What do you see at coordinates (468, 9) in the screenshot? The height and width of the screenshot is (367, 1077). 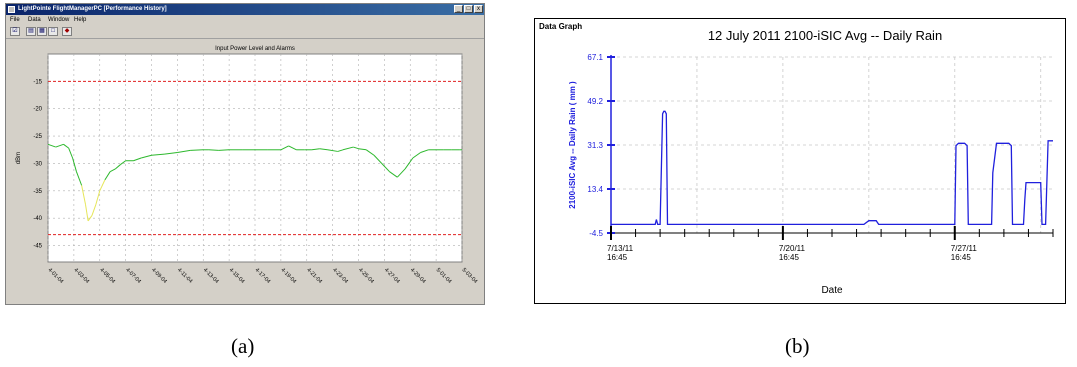 I see `maximize-button: □` at bounding box center [468, 9].